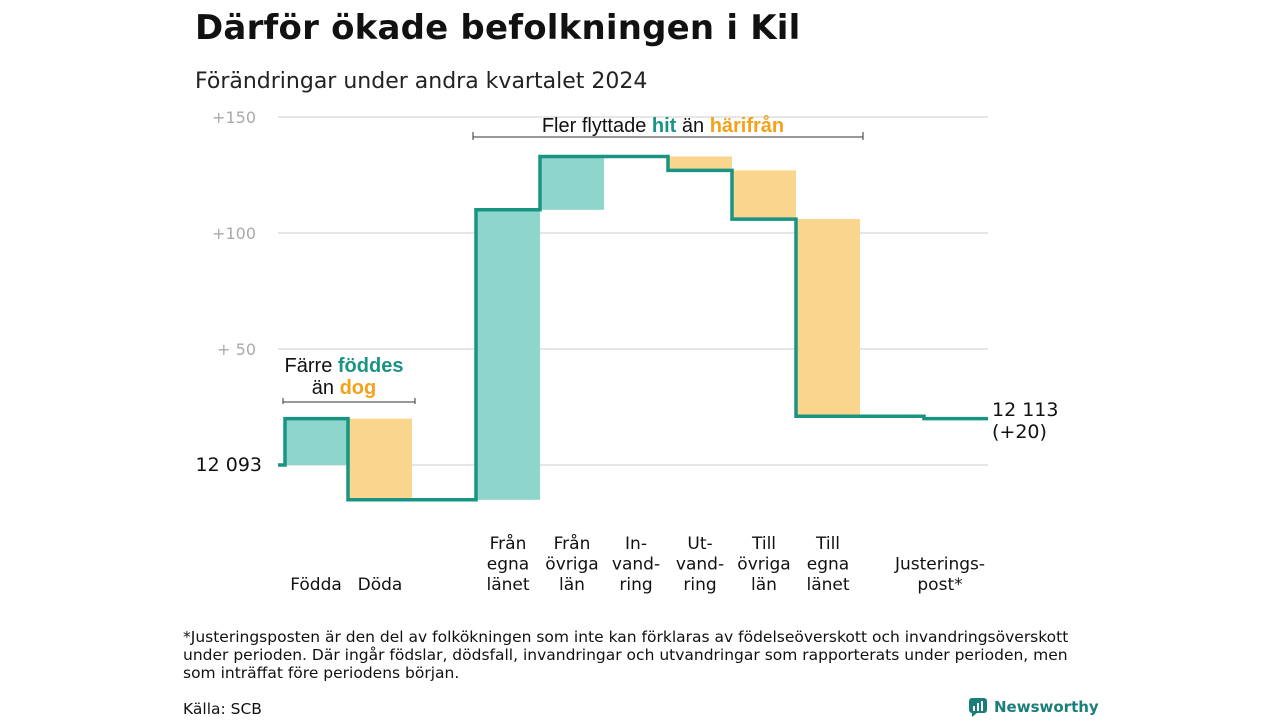 The width and height of the screenshot is (1280, 720). I want to click on y-axis-ticks: +150 +100 + 50, so click(234, 233).